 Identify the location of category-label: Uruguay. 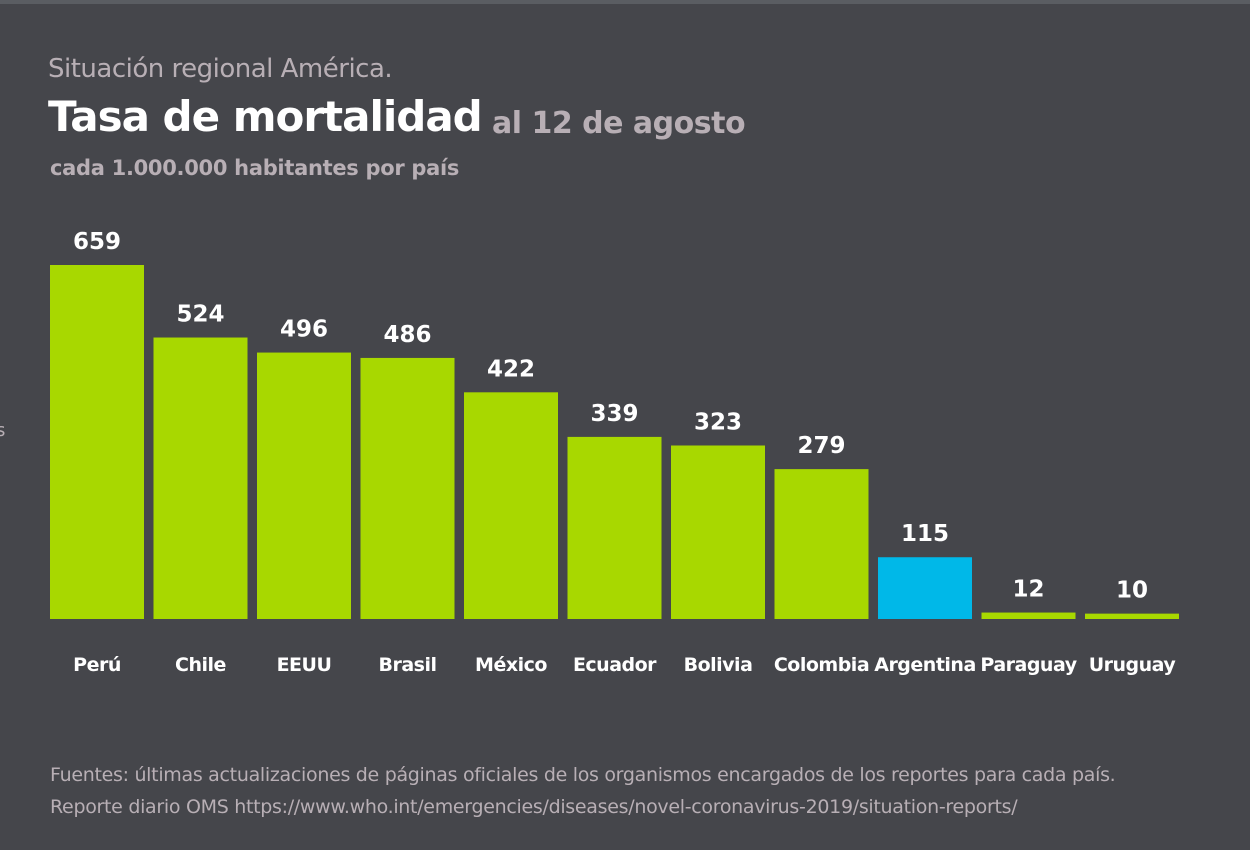
(1133, 665).